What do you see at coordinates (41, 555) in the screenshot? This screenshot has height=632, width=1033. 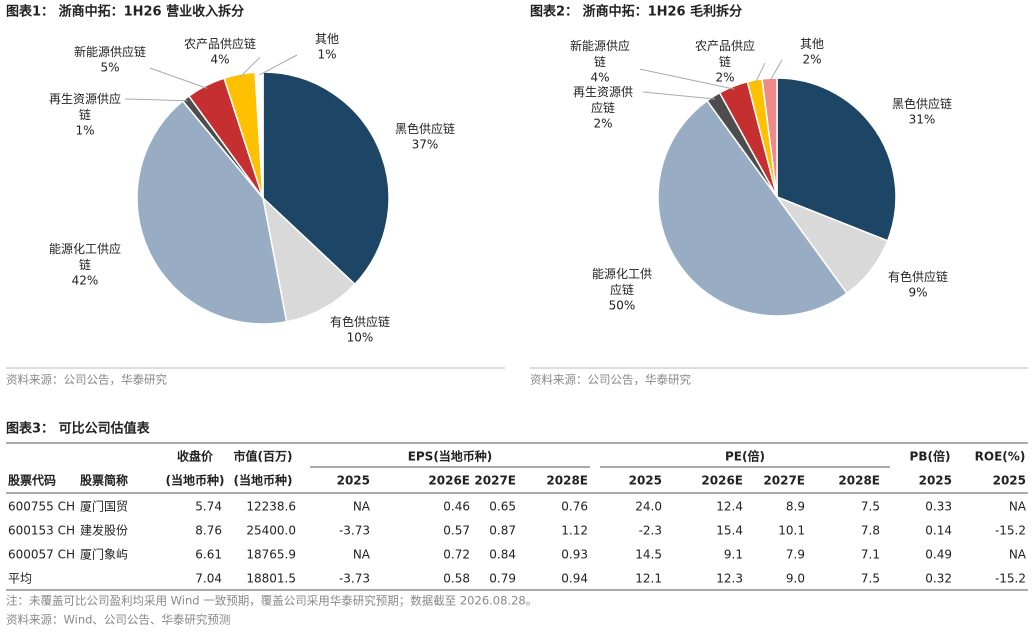 I see `table-cell: 600057 CH` at bounding box center [41, 555].